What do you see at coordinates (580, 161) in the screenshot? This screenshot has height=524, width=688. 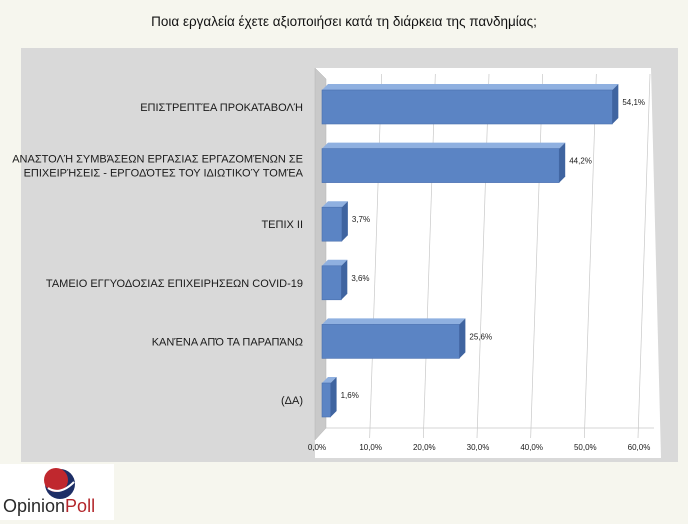 I see `value-label: 44,2%` at bounding box center [580, 161].